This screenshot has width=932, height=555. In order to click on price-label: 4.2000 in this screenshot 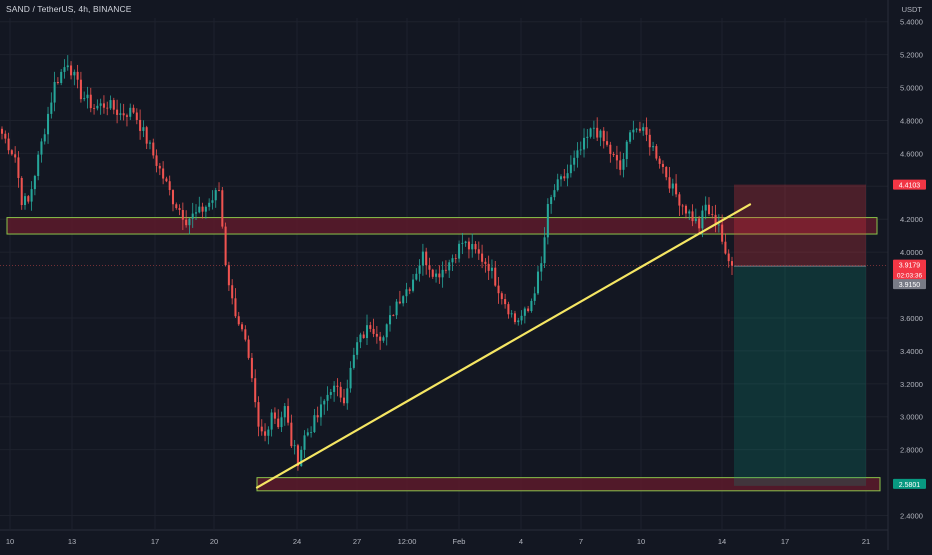, I will do `click(911, 219)`.